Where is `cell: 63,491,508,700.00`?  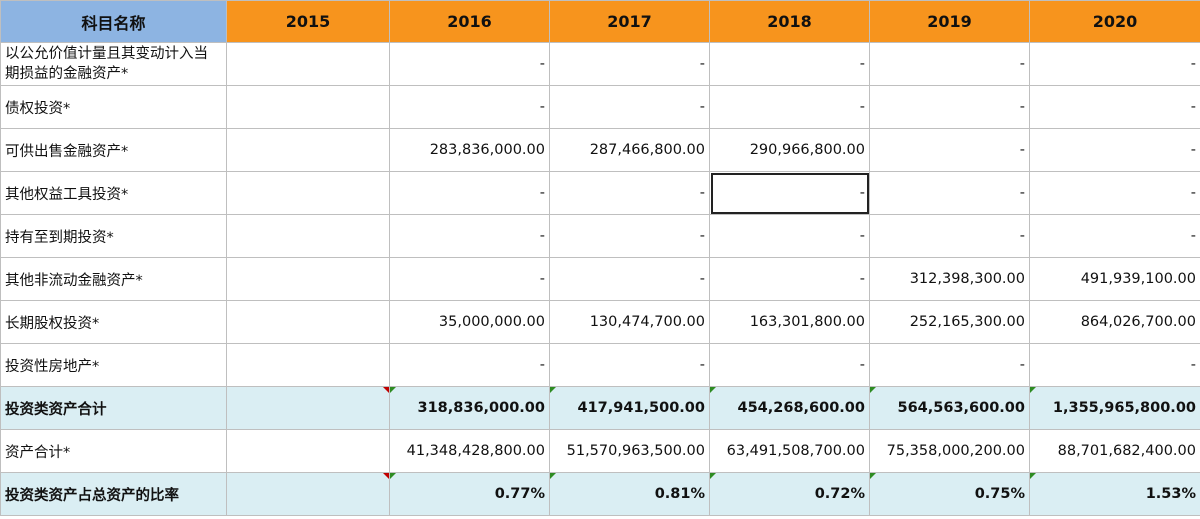 cell: 63,491,508,700.00 is located at coordinates (789, 451).